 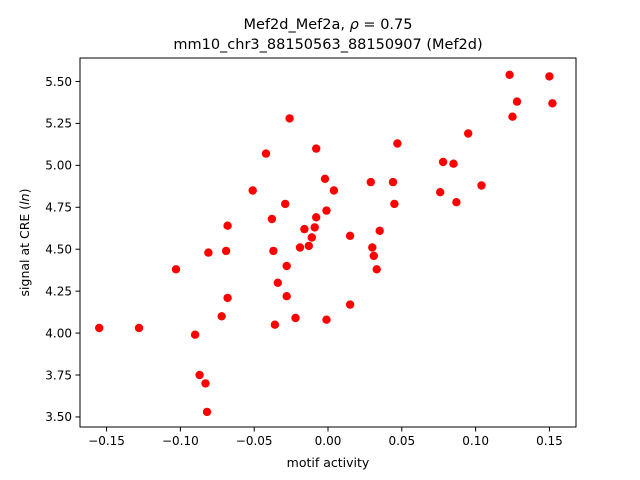 I want to click on y-tick-label-3: 4.25, so click(x=58, y=291).